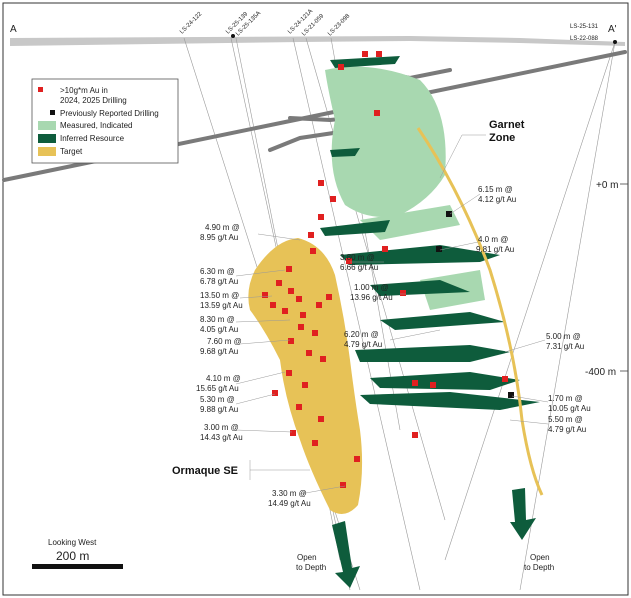 The height and width of the screenshot is (598, 631). Describe the element at coordinates (92, 138) in the screenshot. I see `legend-label: Inferred Resource` at that location.